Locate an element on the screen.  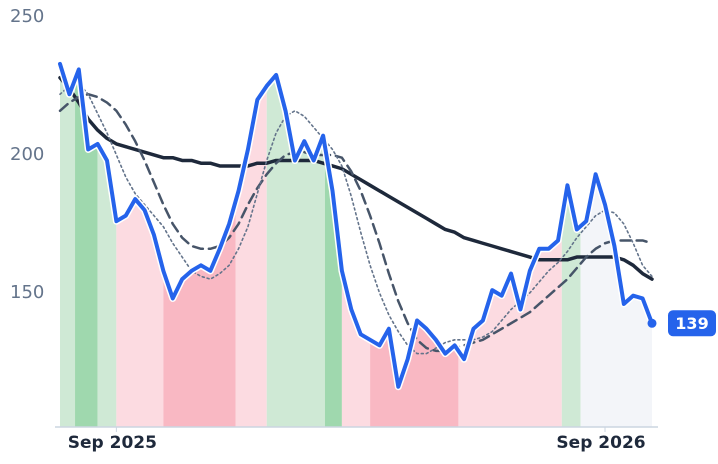
y-tick-label: 200 is located at coordinates (27, 154).